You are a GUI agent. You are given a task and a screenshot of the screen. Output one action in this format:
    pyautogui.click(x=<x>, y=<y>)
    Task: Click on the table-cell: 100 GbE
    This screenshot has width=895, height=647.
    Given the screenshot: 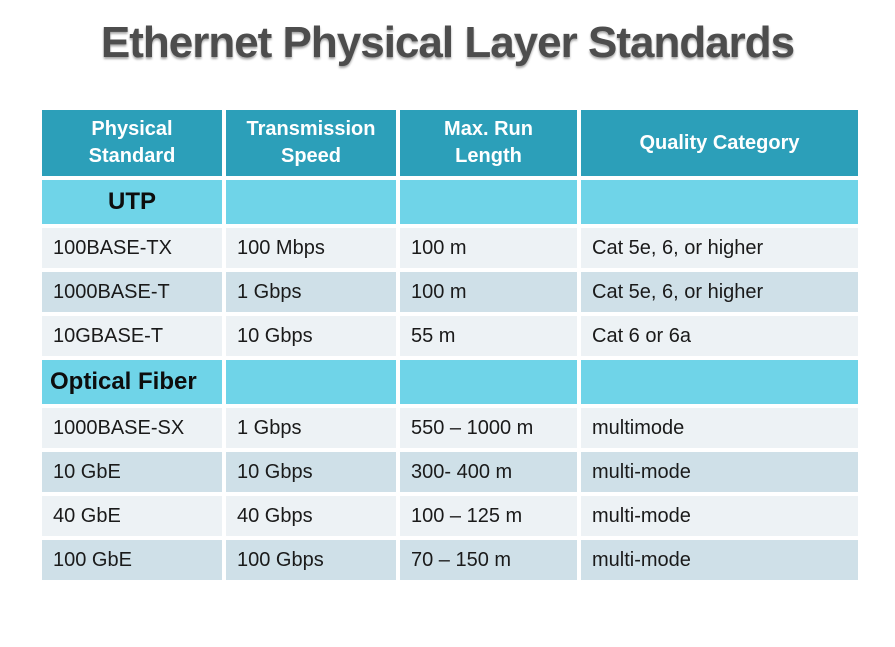 What is the action you would take?
    pyautogui.click(x=132, y=560)
    